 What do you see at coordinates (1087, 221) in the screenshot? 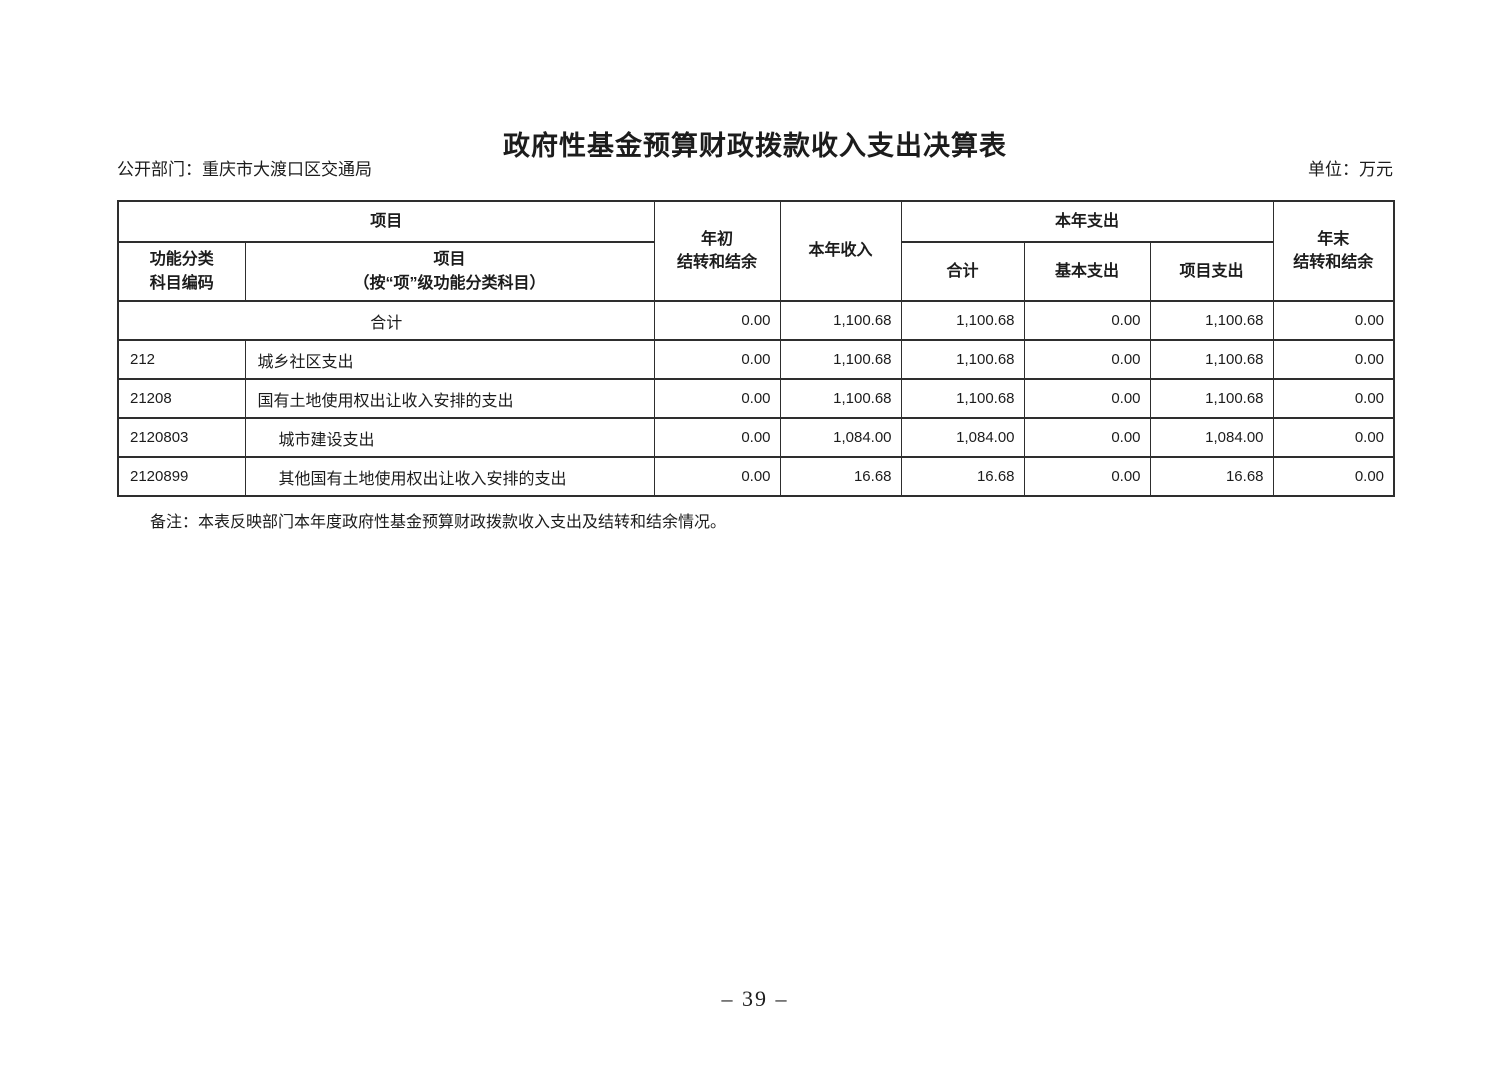
I see `header-expenditure-group: 本年支出` at bounding box center [1087, 221].